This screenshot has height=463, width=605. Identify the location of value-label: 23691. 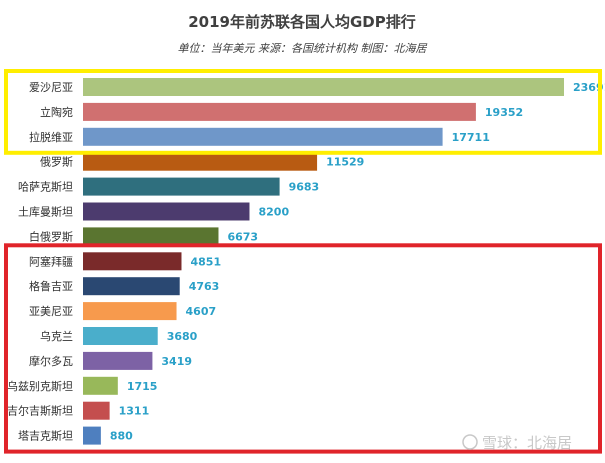
(589, 87).